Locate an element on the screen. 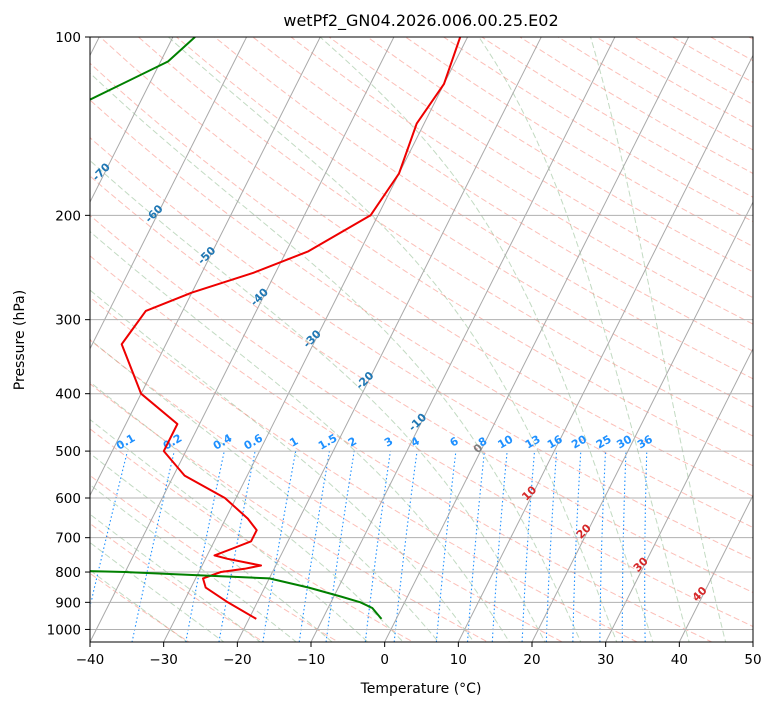  chart-title: wetPf2_GN04.2026.006.00.25.E02 is located at coordinates (420, 21).